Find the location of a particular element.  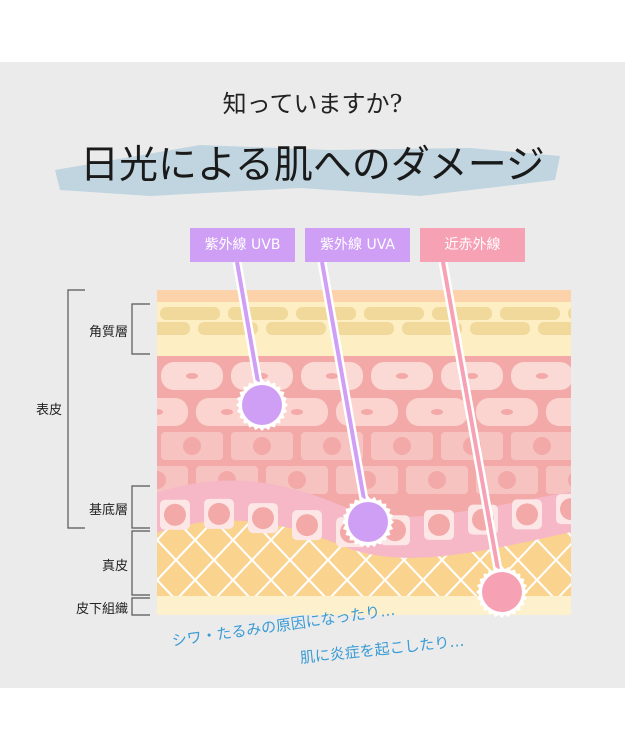

page-title: 日光による肌へのダメージ is located at coordinates (312, 165).